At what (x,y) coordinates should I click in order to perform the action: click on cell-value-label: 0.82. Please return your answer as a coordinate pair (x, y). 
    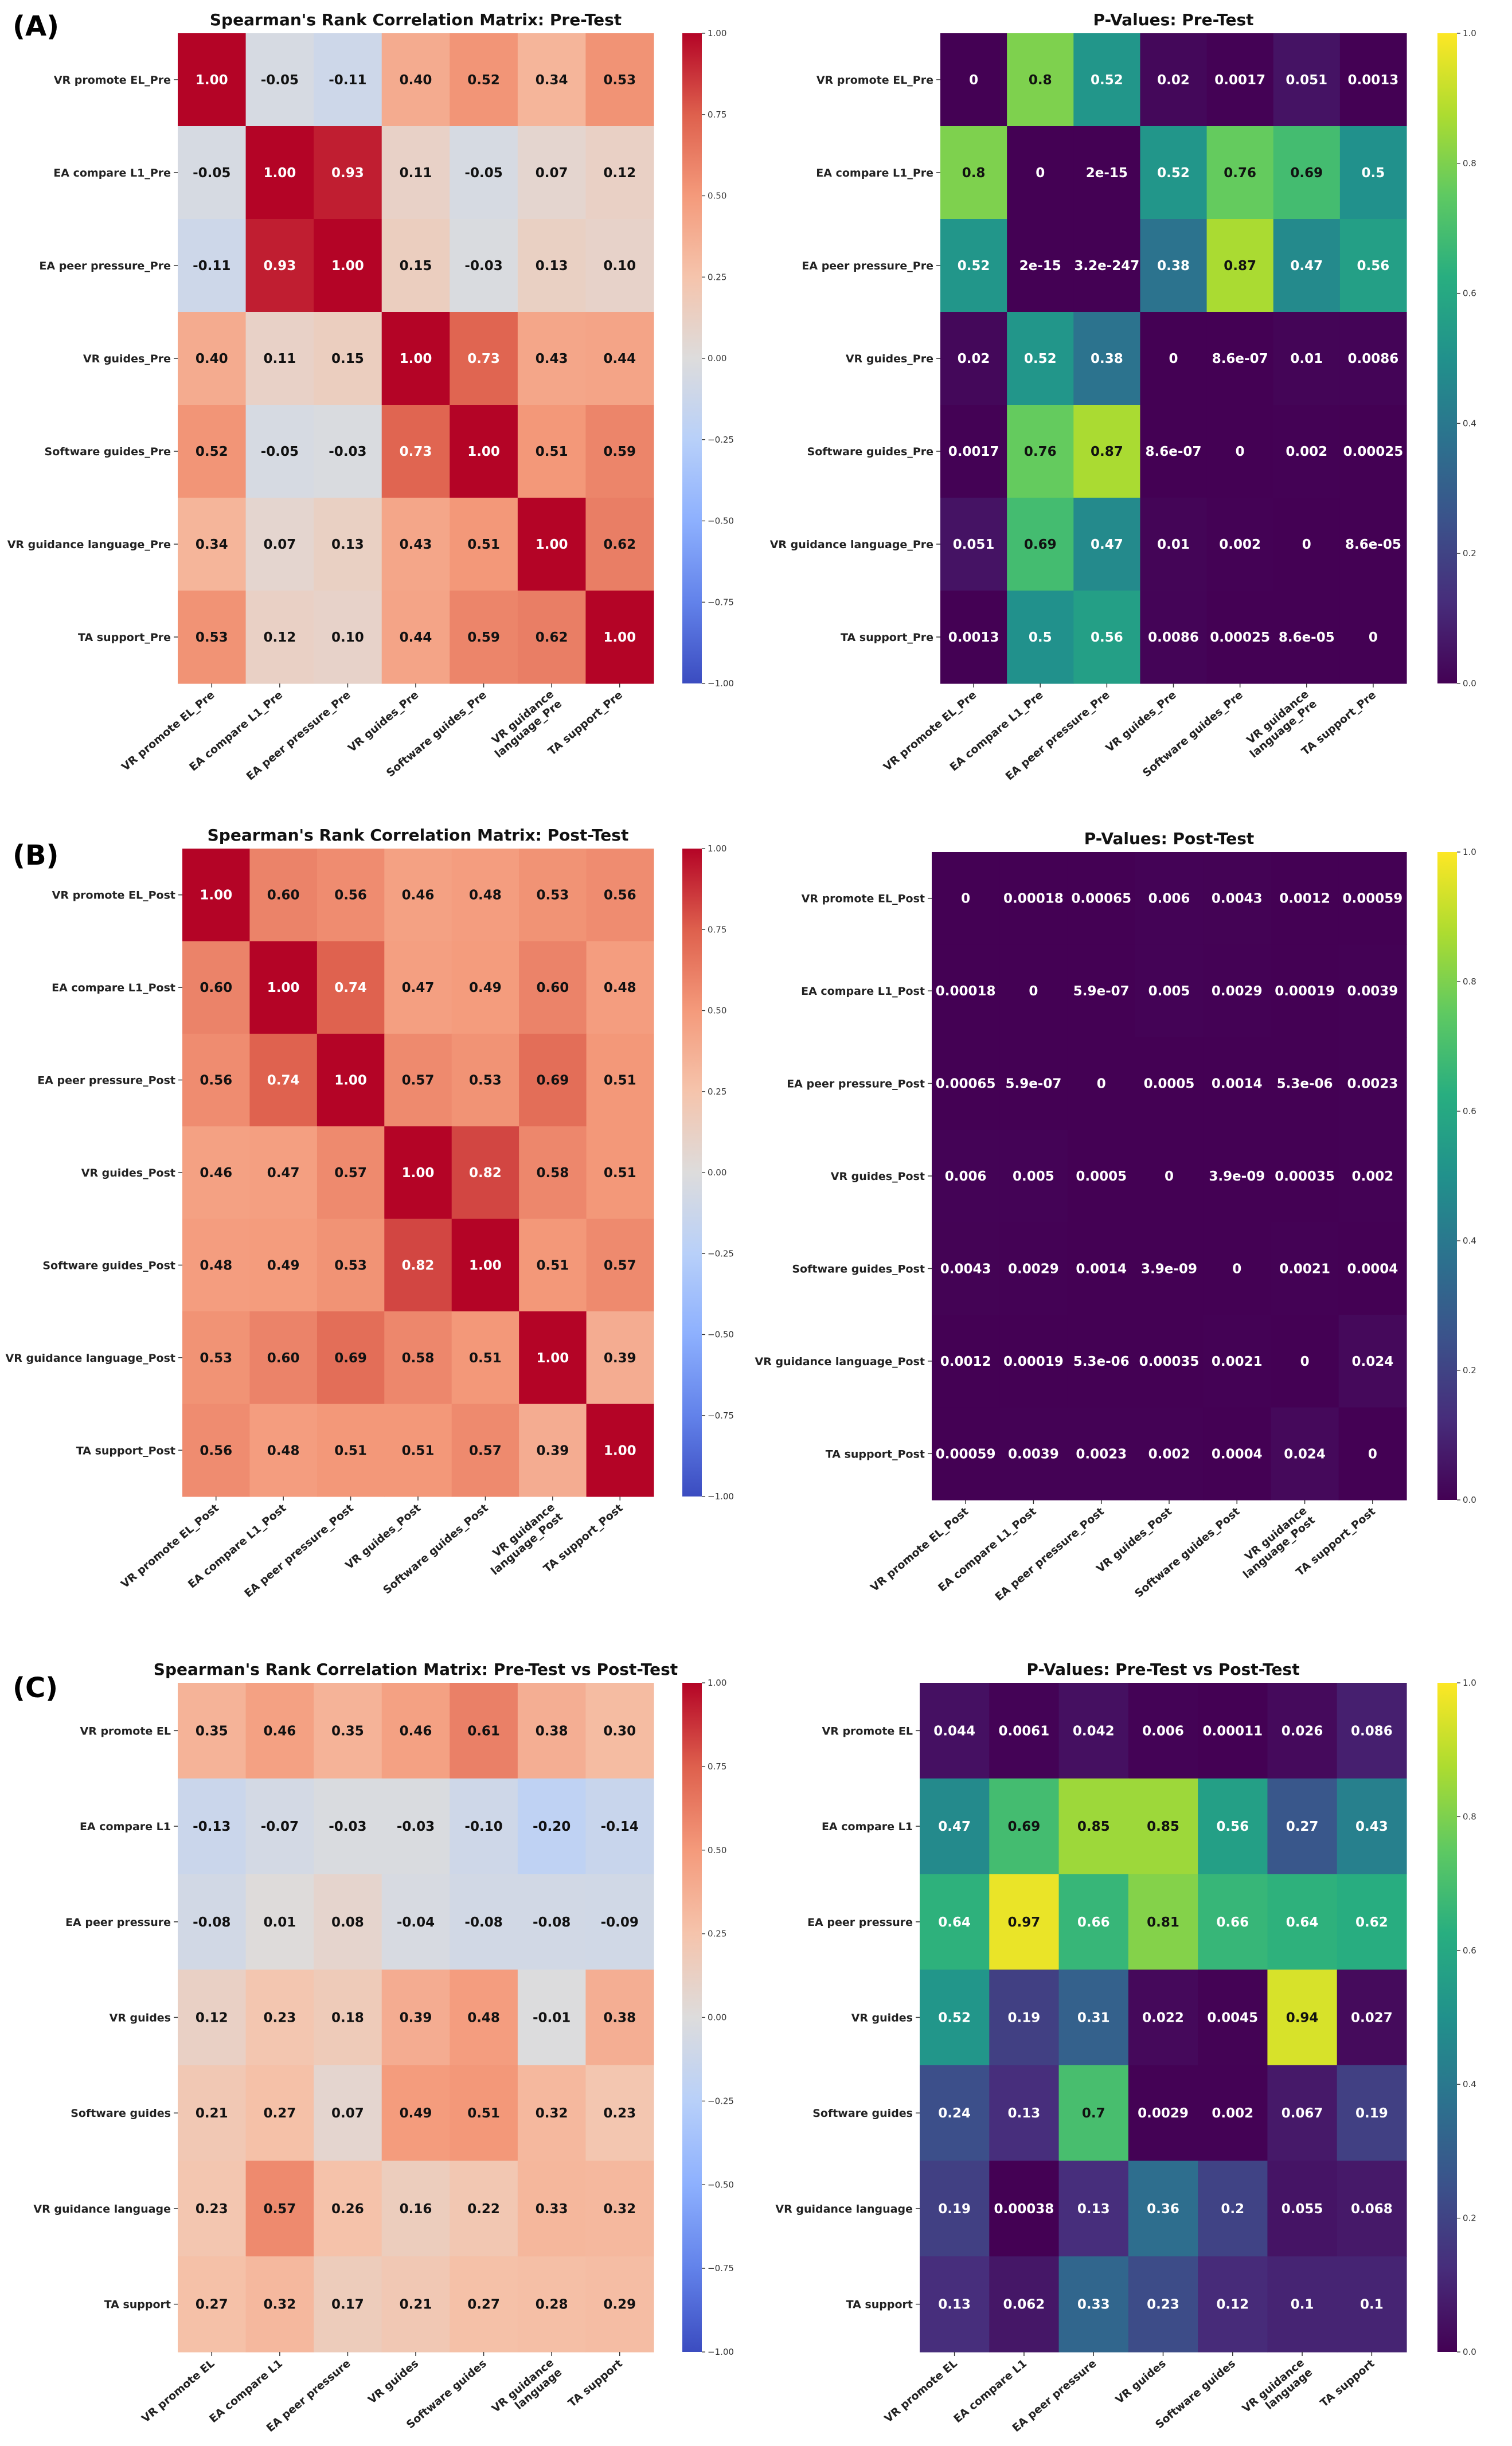
    Looking at the image, I should click on (418, 1265).